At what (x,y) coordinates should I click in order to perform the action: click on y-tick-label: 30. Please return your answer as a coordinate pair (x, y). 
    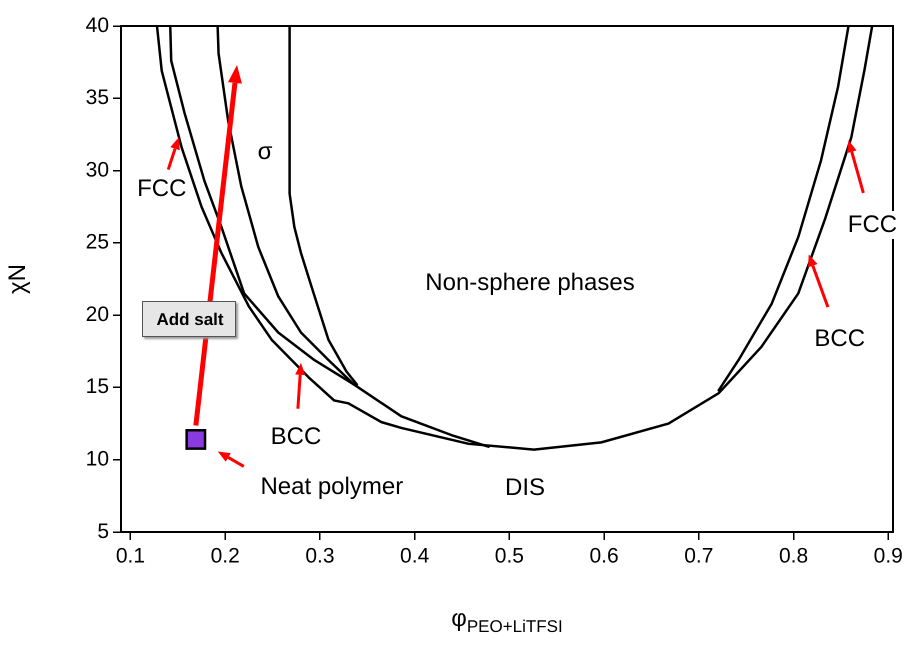
    Looking at the image, I should click on (97, 170).